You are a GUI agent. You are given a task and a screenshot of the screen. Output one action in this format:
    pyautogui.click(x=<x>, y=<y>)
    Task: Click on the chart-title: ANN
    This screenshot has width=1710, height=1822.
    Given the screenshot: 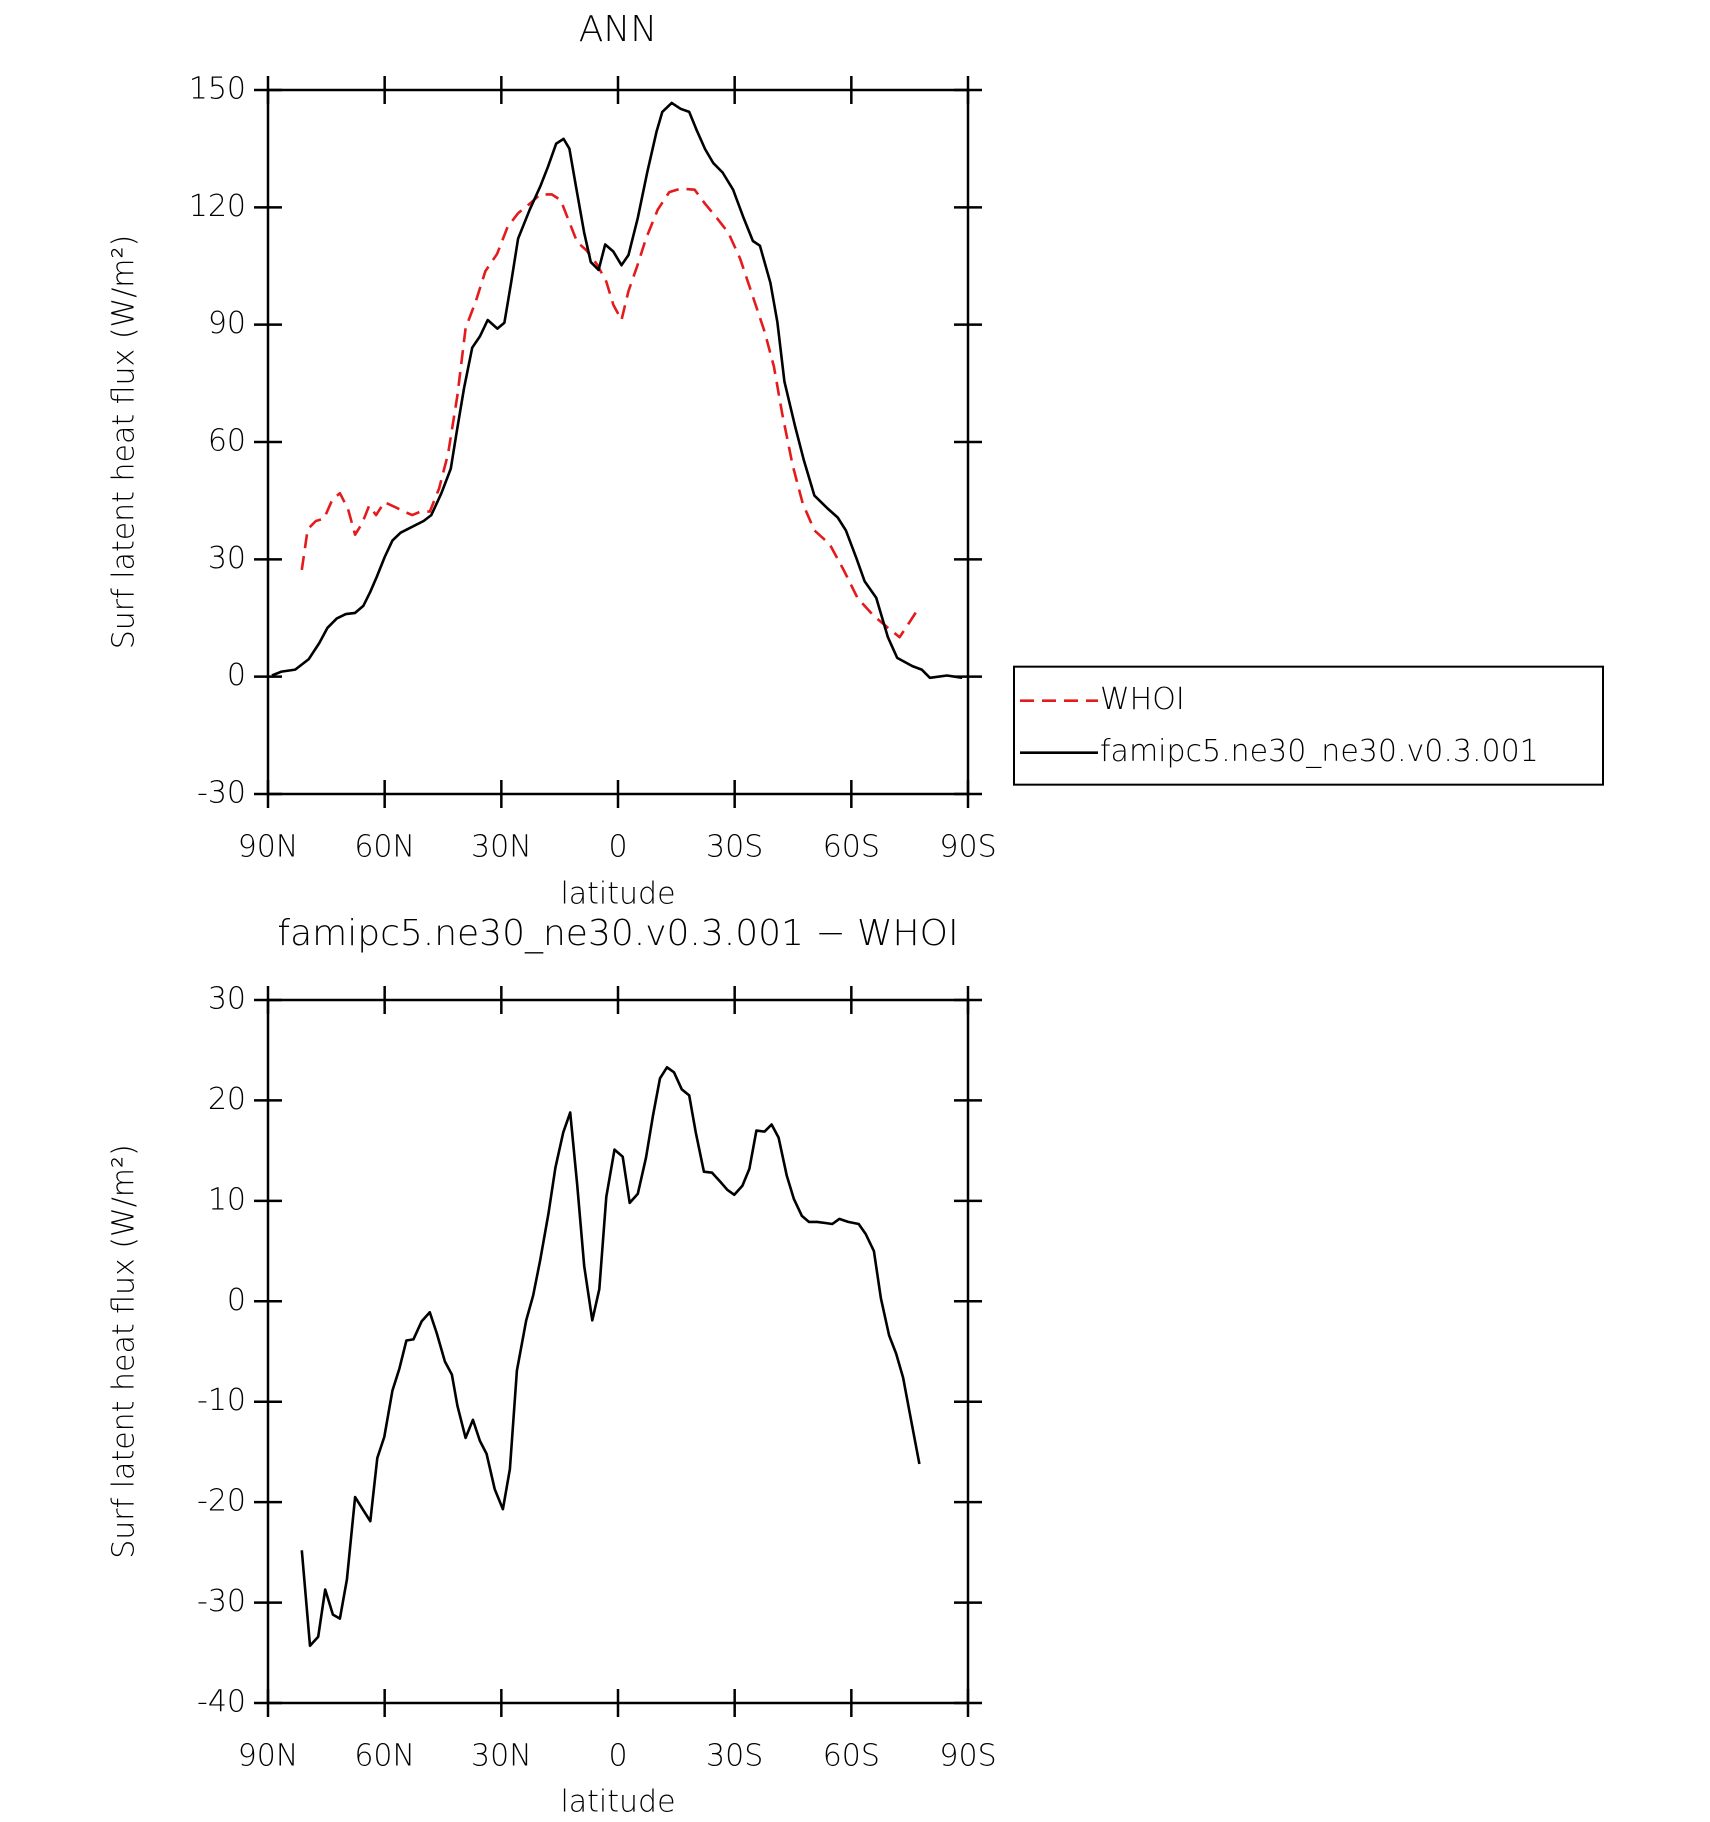 What is the action you would take?
    pyautogui.click(x=618, y=29)
    